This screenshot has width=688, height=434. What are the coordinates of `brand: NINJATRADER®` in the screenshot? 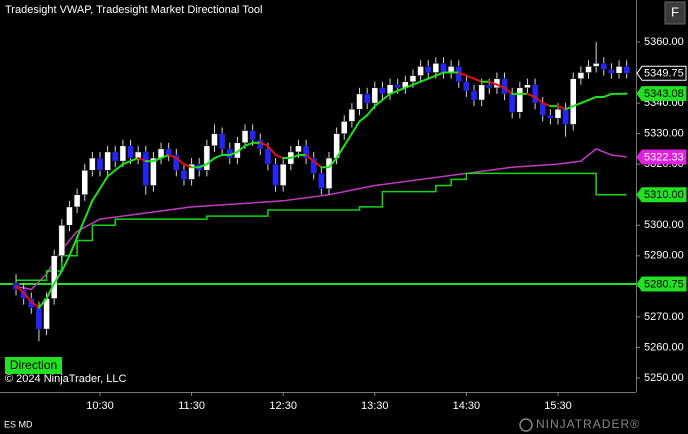 It's located at (588, 424).